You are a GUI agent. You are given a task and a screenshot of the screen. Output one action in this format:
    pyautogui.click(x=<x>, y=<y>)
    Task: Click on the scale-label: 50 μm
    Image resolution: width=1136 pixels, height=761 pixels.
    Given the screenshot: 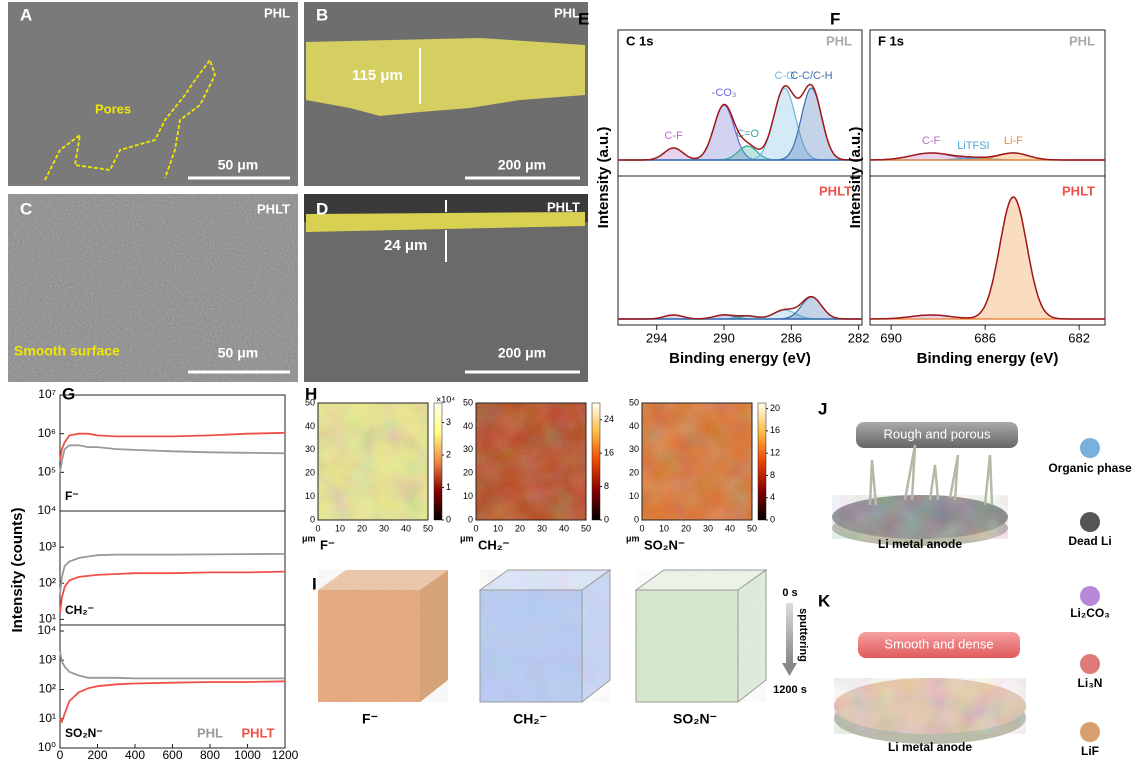 What is the action you would take?
    pyautogui.click(x=238, y=165)
    